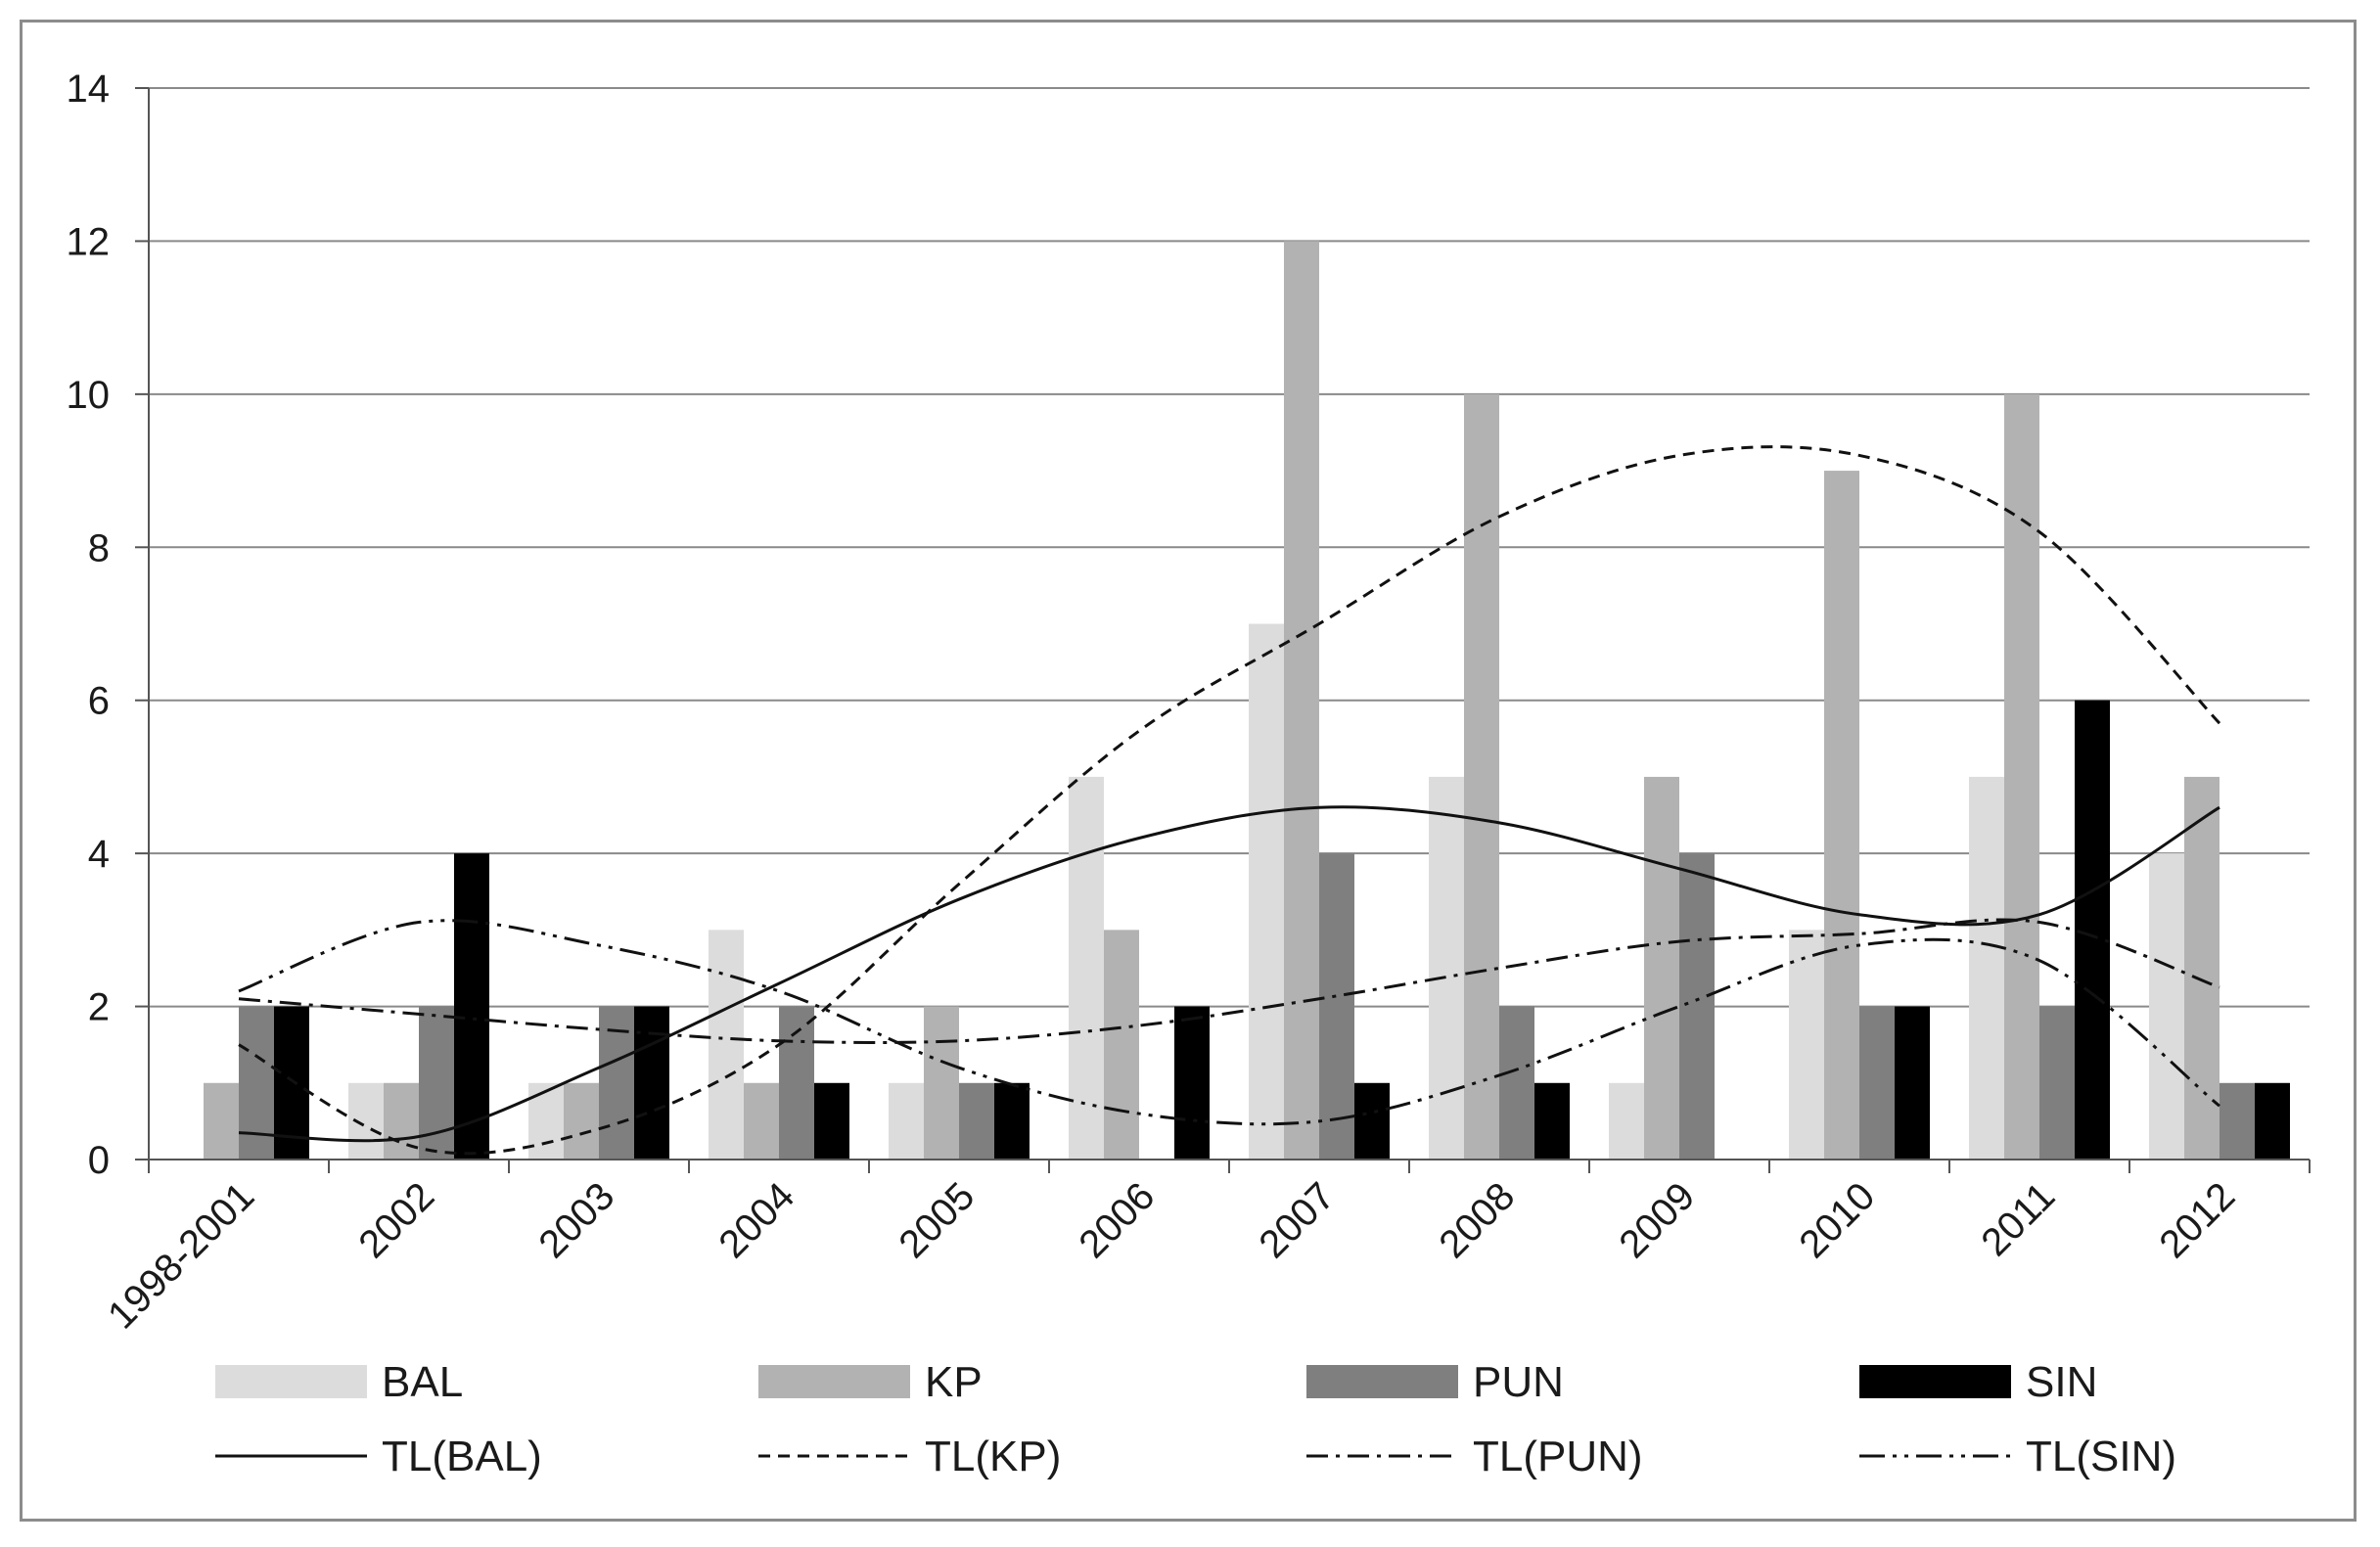  I want to click on y-tick-label: 10, so click(89, 395).